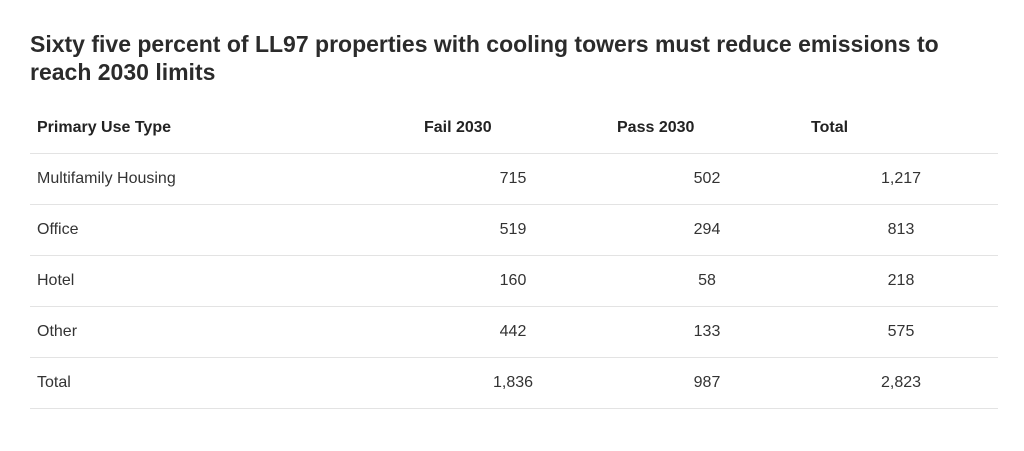 The width and height of the screenshot is (1024, 451). I want to click on fail-2030-cell: 715, so click(513, 178).